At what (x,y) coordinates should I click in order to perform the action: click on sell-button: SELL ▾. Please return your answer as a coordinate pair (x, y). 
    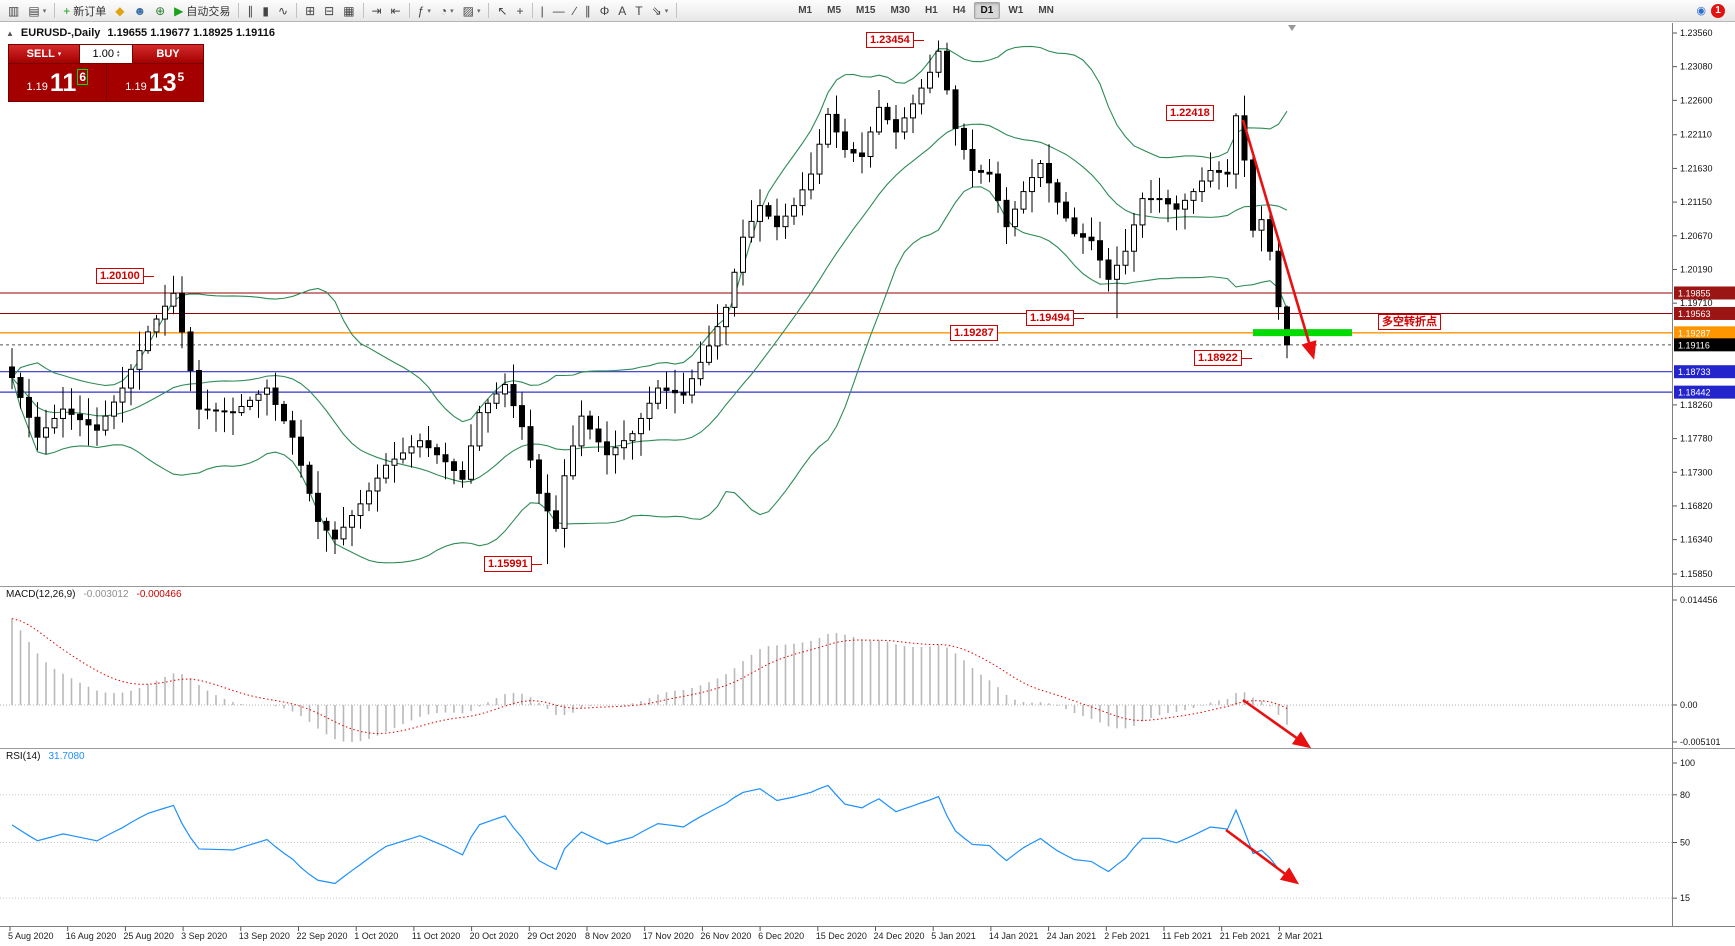
    Looking at the image, I should click on (44, 54).